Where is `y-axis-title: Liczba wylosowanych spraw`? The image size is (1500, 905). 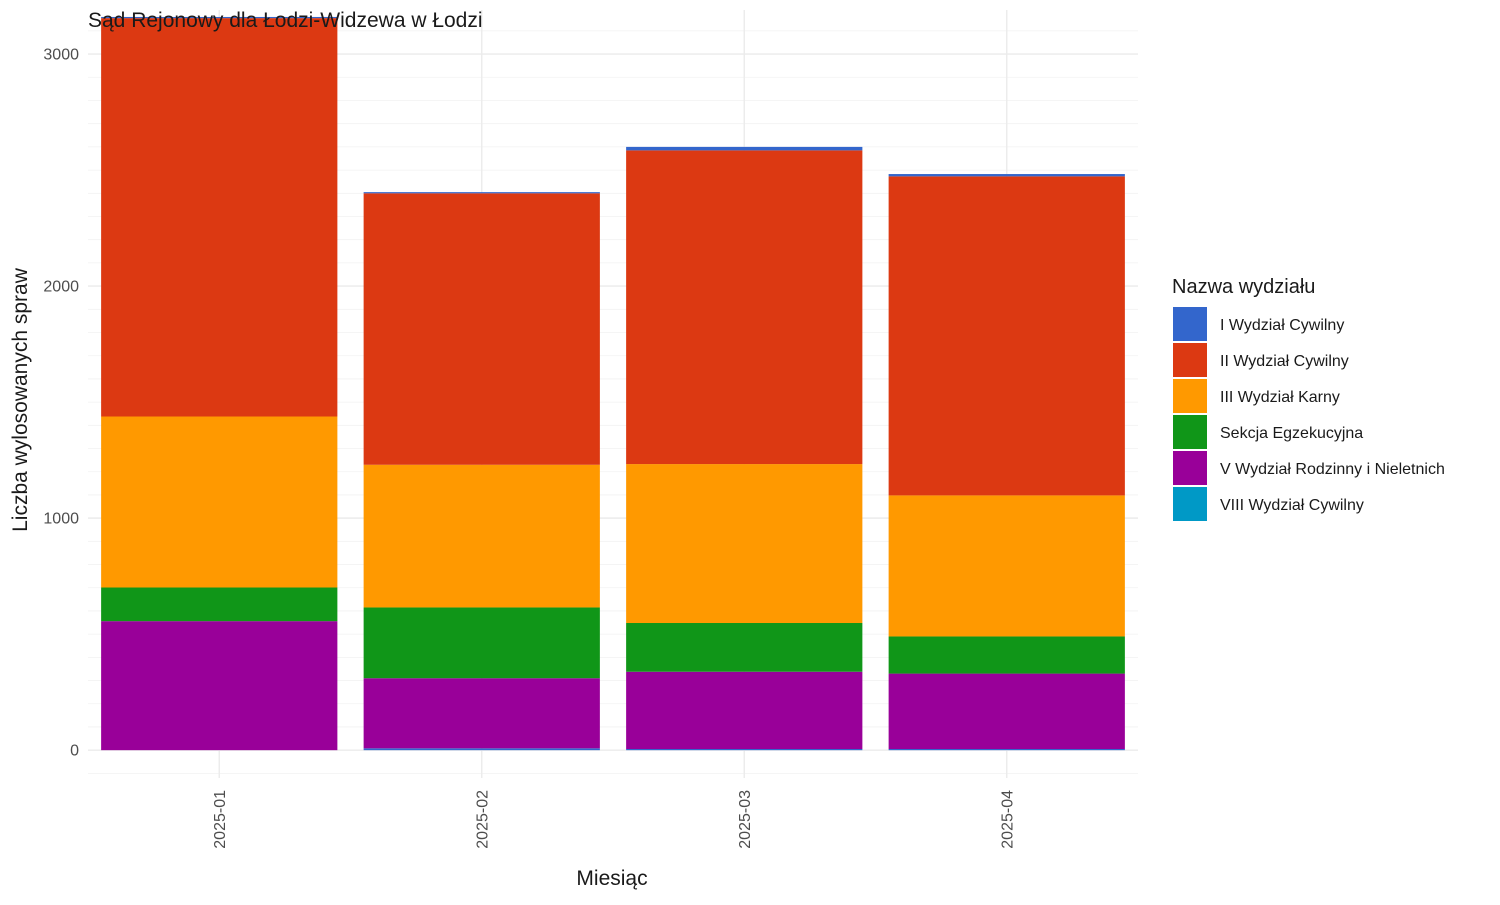 y-axis-title: Liczba wylosowanych spraw is located at coordinates (20, 399).